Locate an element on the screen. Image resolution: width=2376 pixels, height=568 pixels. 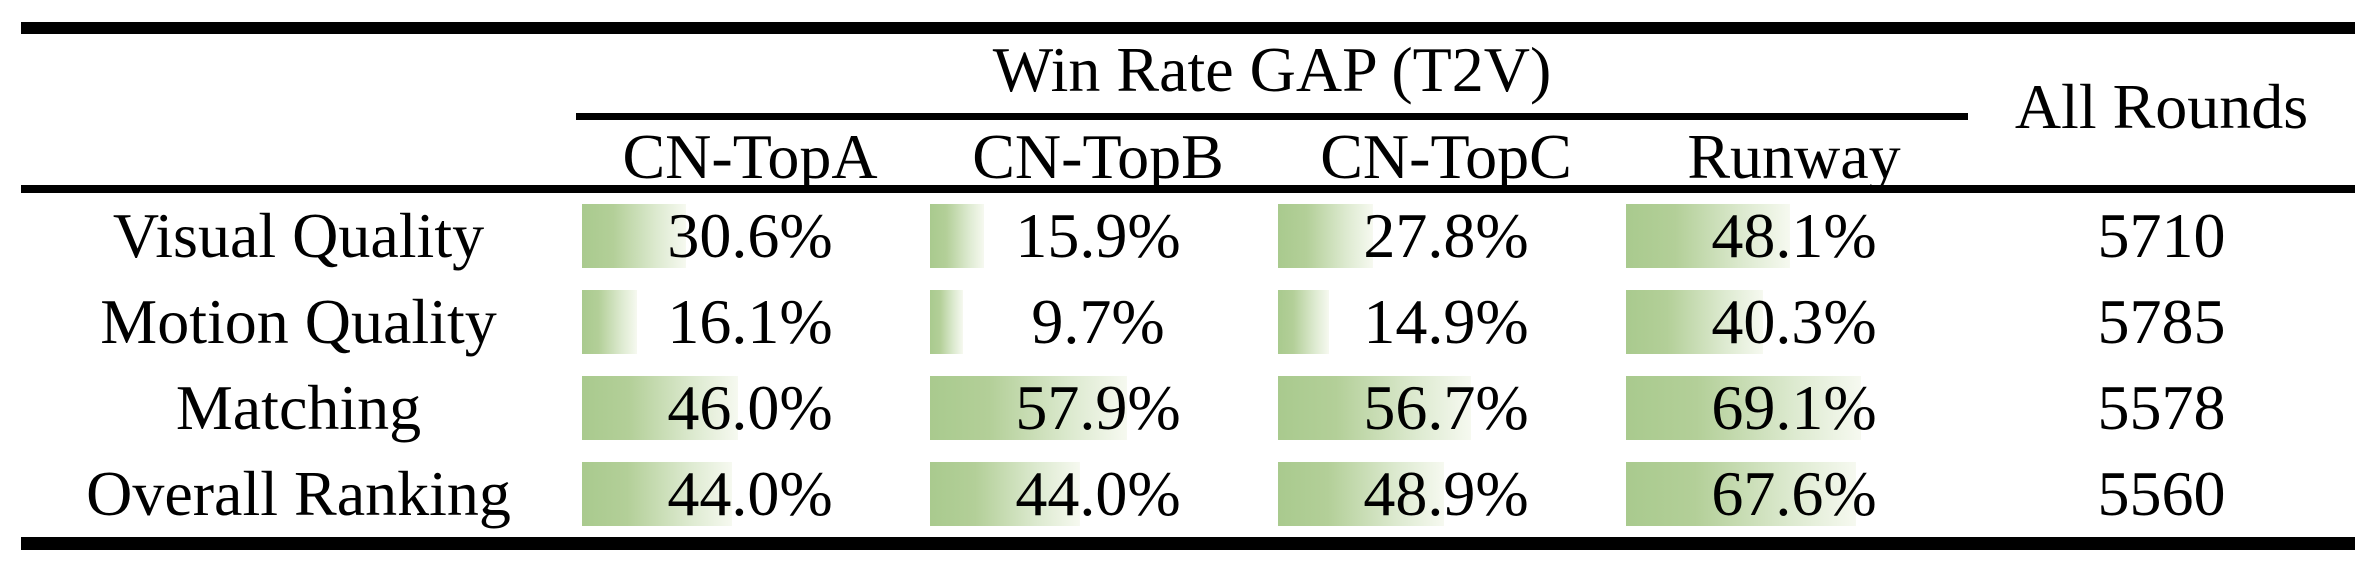
table-bottom-rule is located at coordinates (1188, 543).